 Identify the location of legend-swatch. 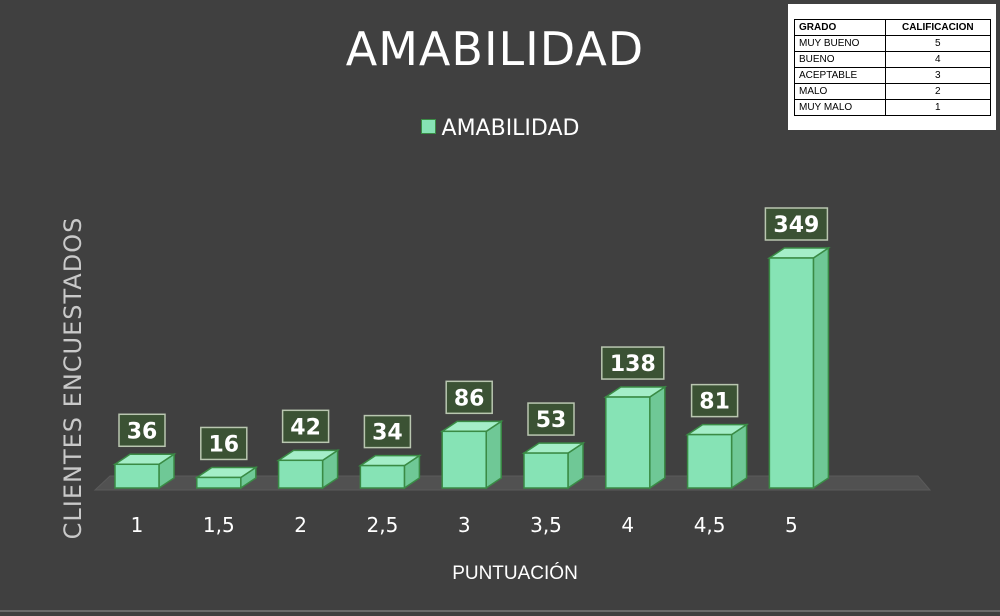
(428, 126).